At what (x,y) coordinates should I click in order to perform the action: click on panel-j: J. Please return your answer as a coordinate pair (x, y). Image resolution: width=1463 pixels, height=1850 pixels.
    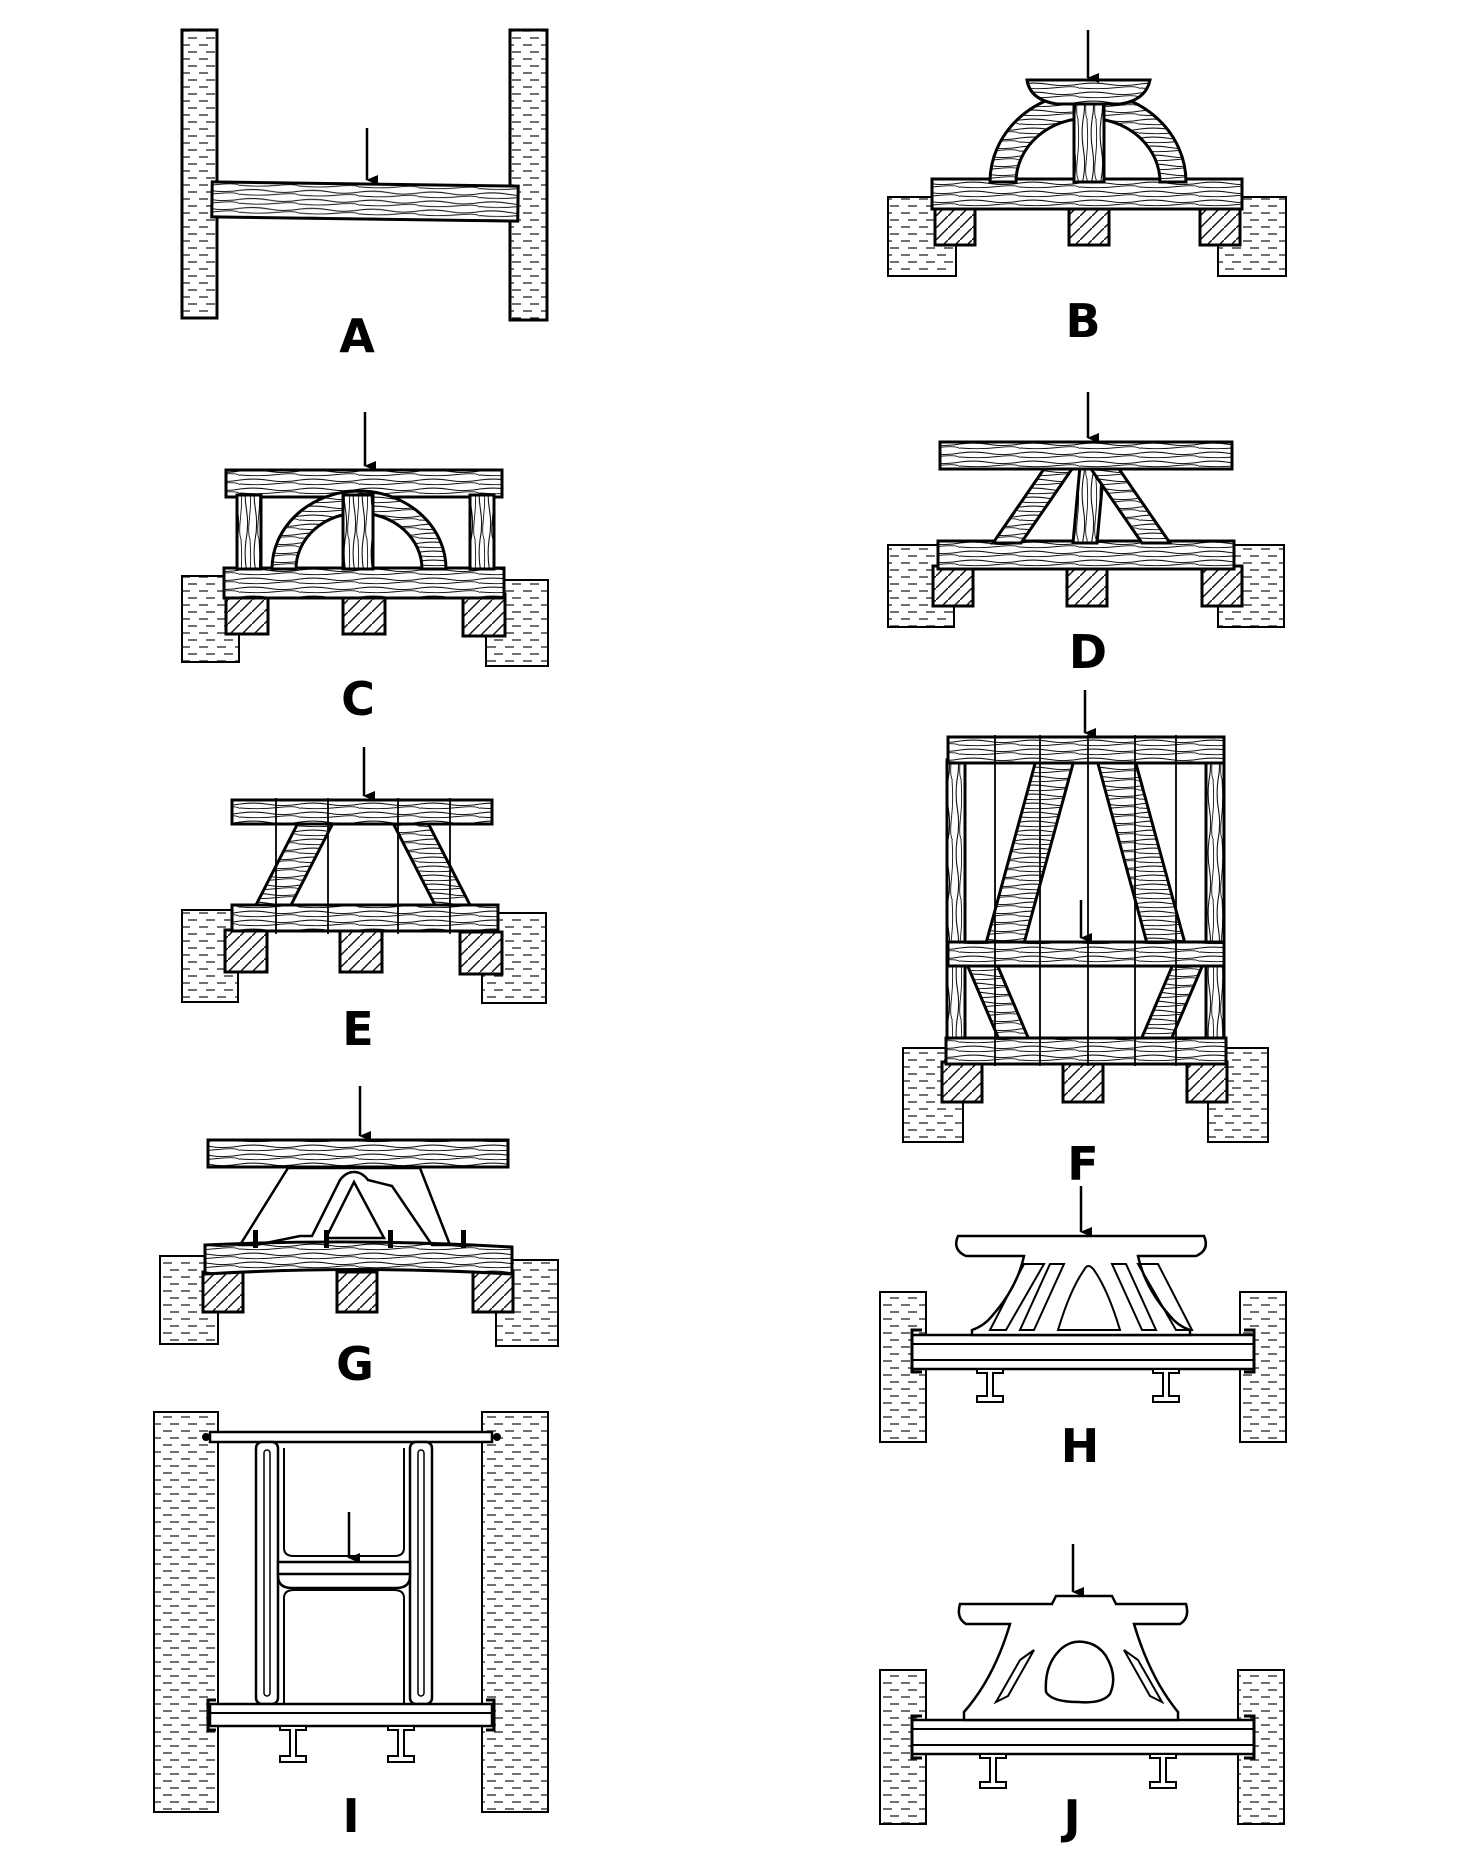
    Looking at the image, I should click on (1082, 1694).